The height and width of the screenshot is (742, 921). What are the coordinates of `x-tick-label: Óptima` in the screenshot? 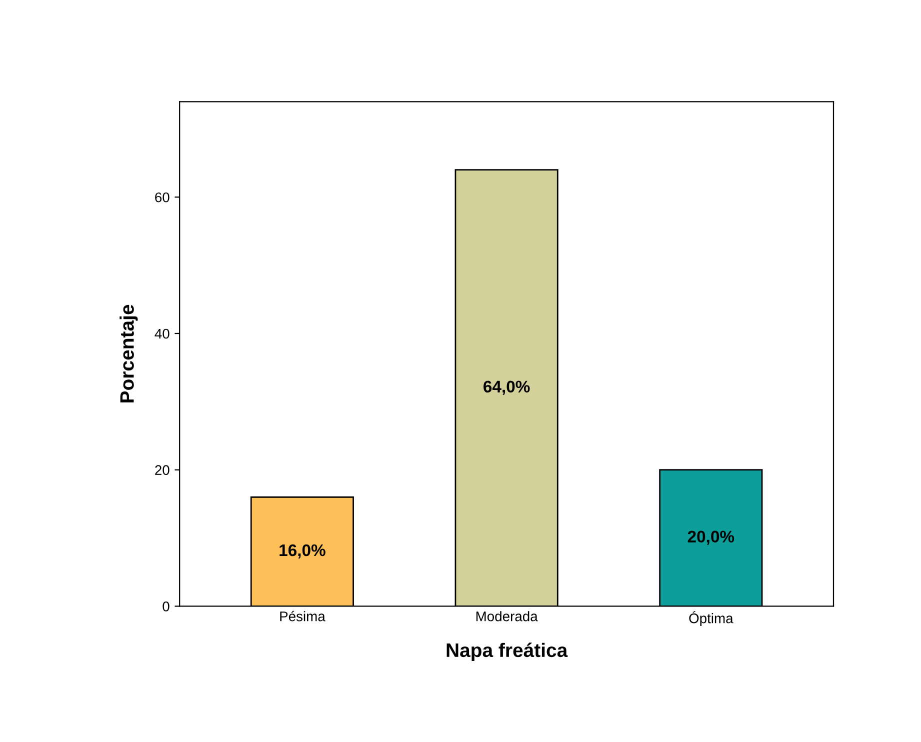 It's located at (711, 618).